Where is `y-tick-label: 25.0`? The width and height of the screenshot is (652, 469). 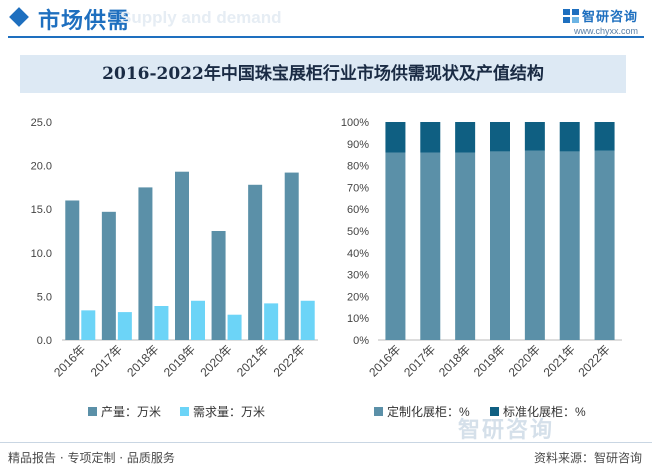
y-tick-label: 25.0 is located at coordinates (41, 123).